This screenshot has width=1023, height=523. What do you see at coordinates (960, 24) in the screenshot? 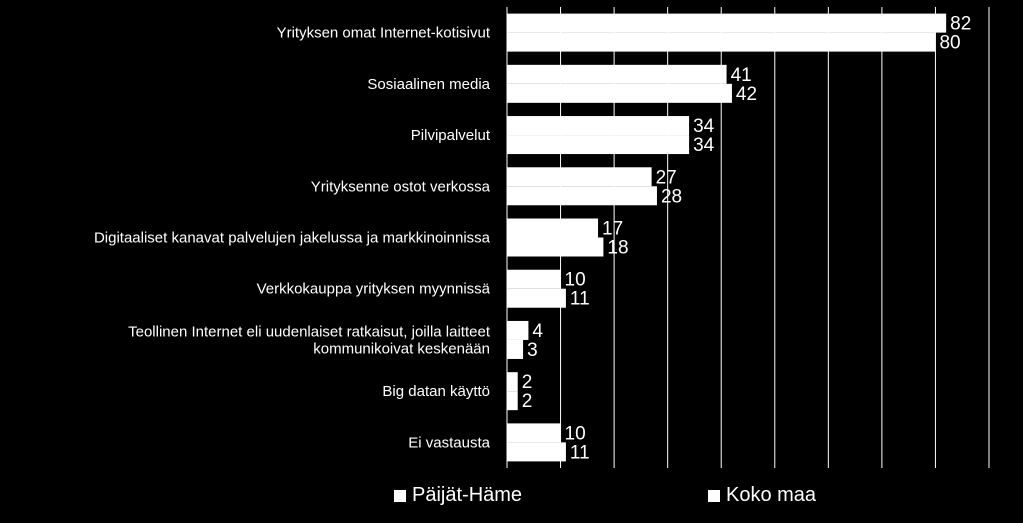
I see `data-label: 82` at bounding box center [960, 24].